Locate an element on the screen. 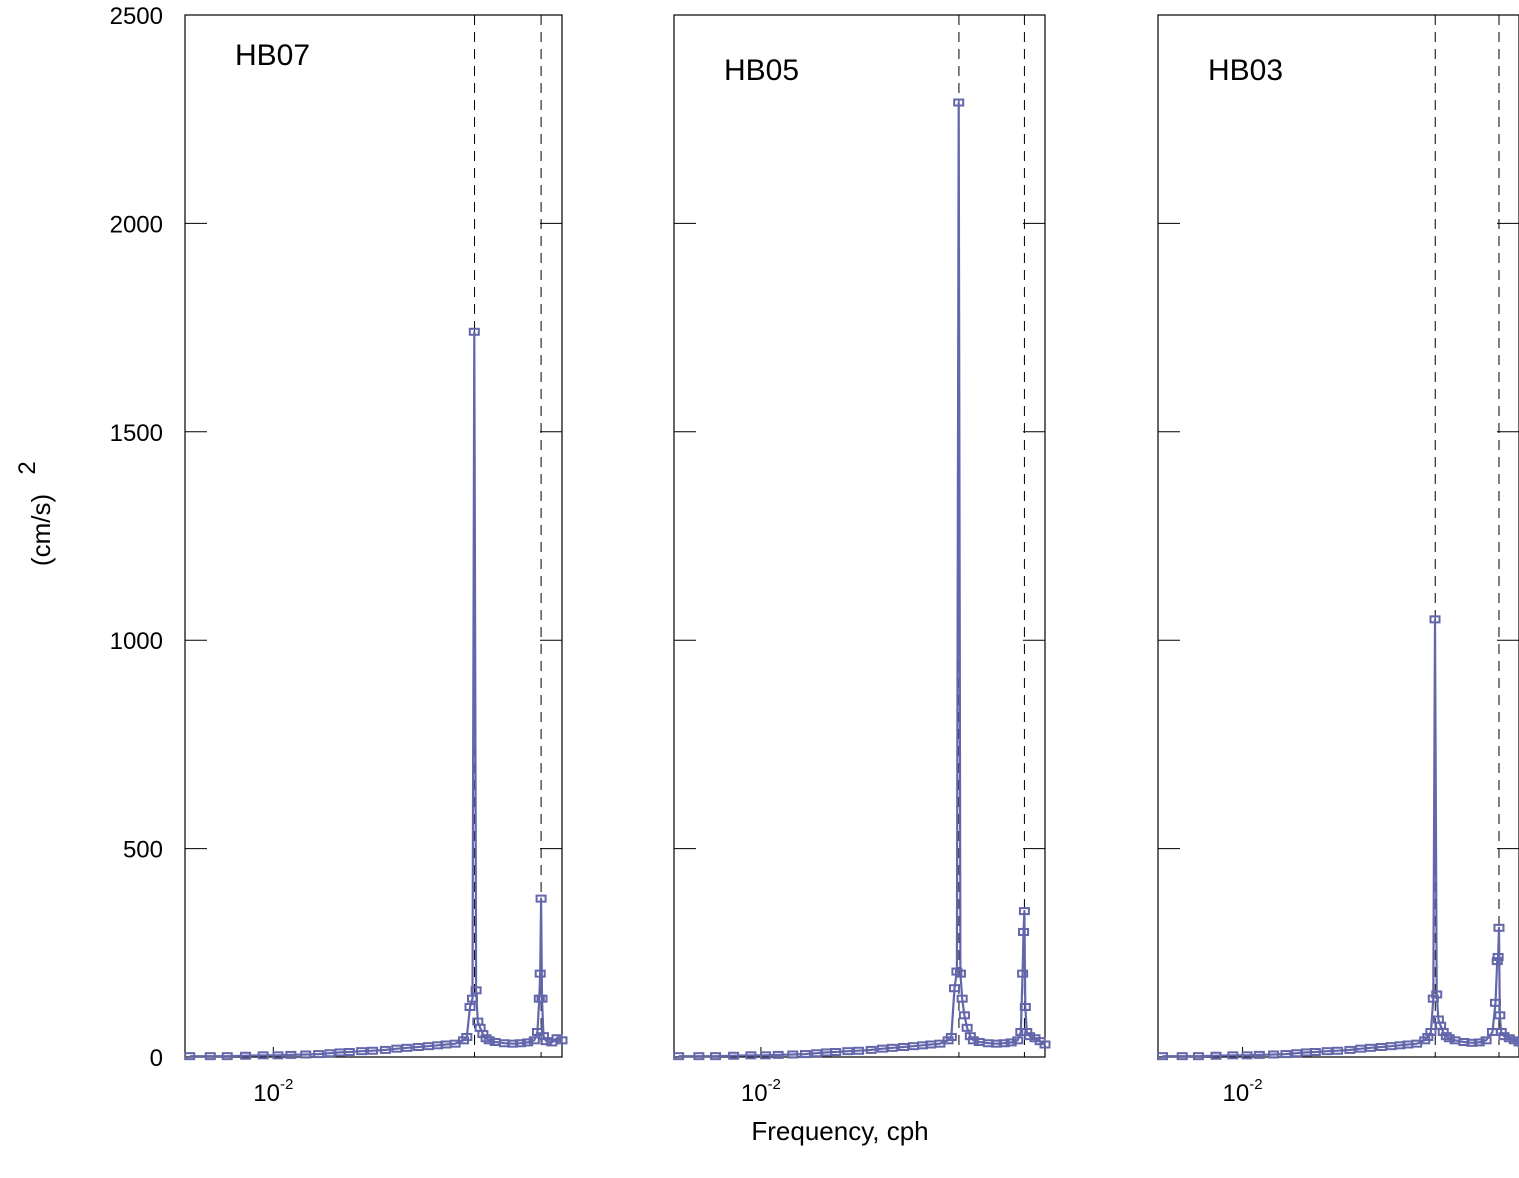 This screenshot has width=1519, height=1178. y-tick-label: 2000 is located at coordinates (136, 224).